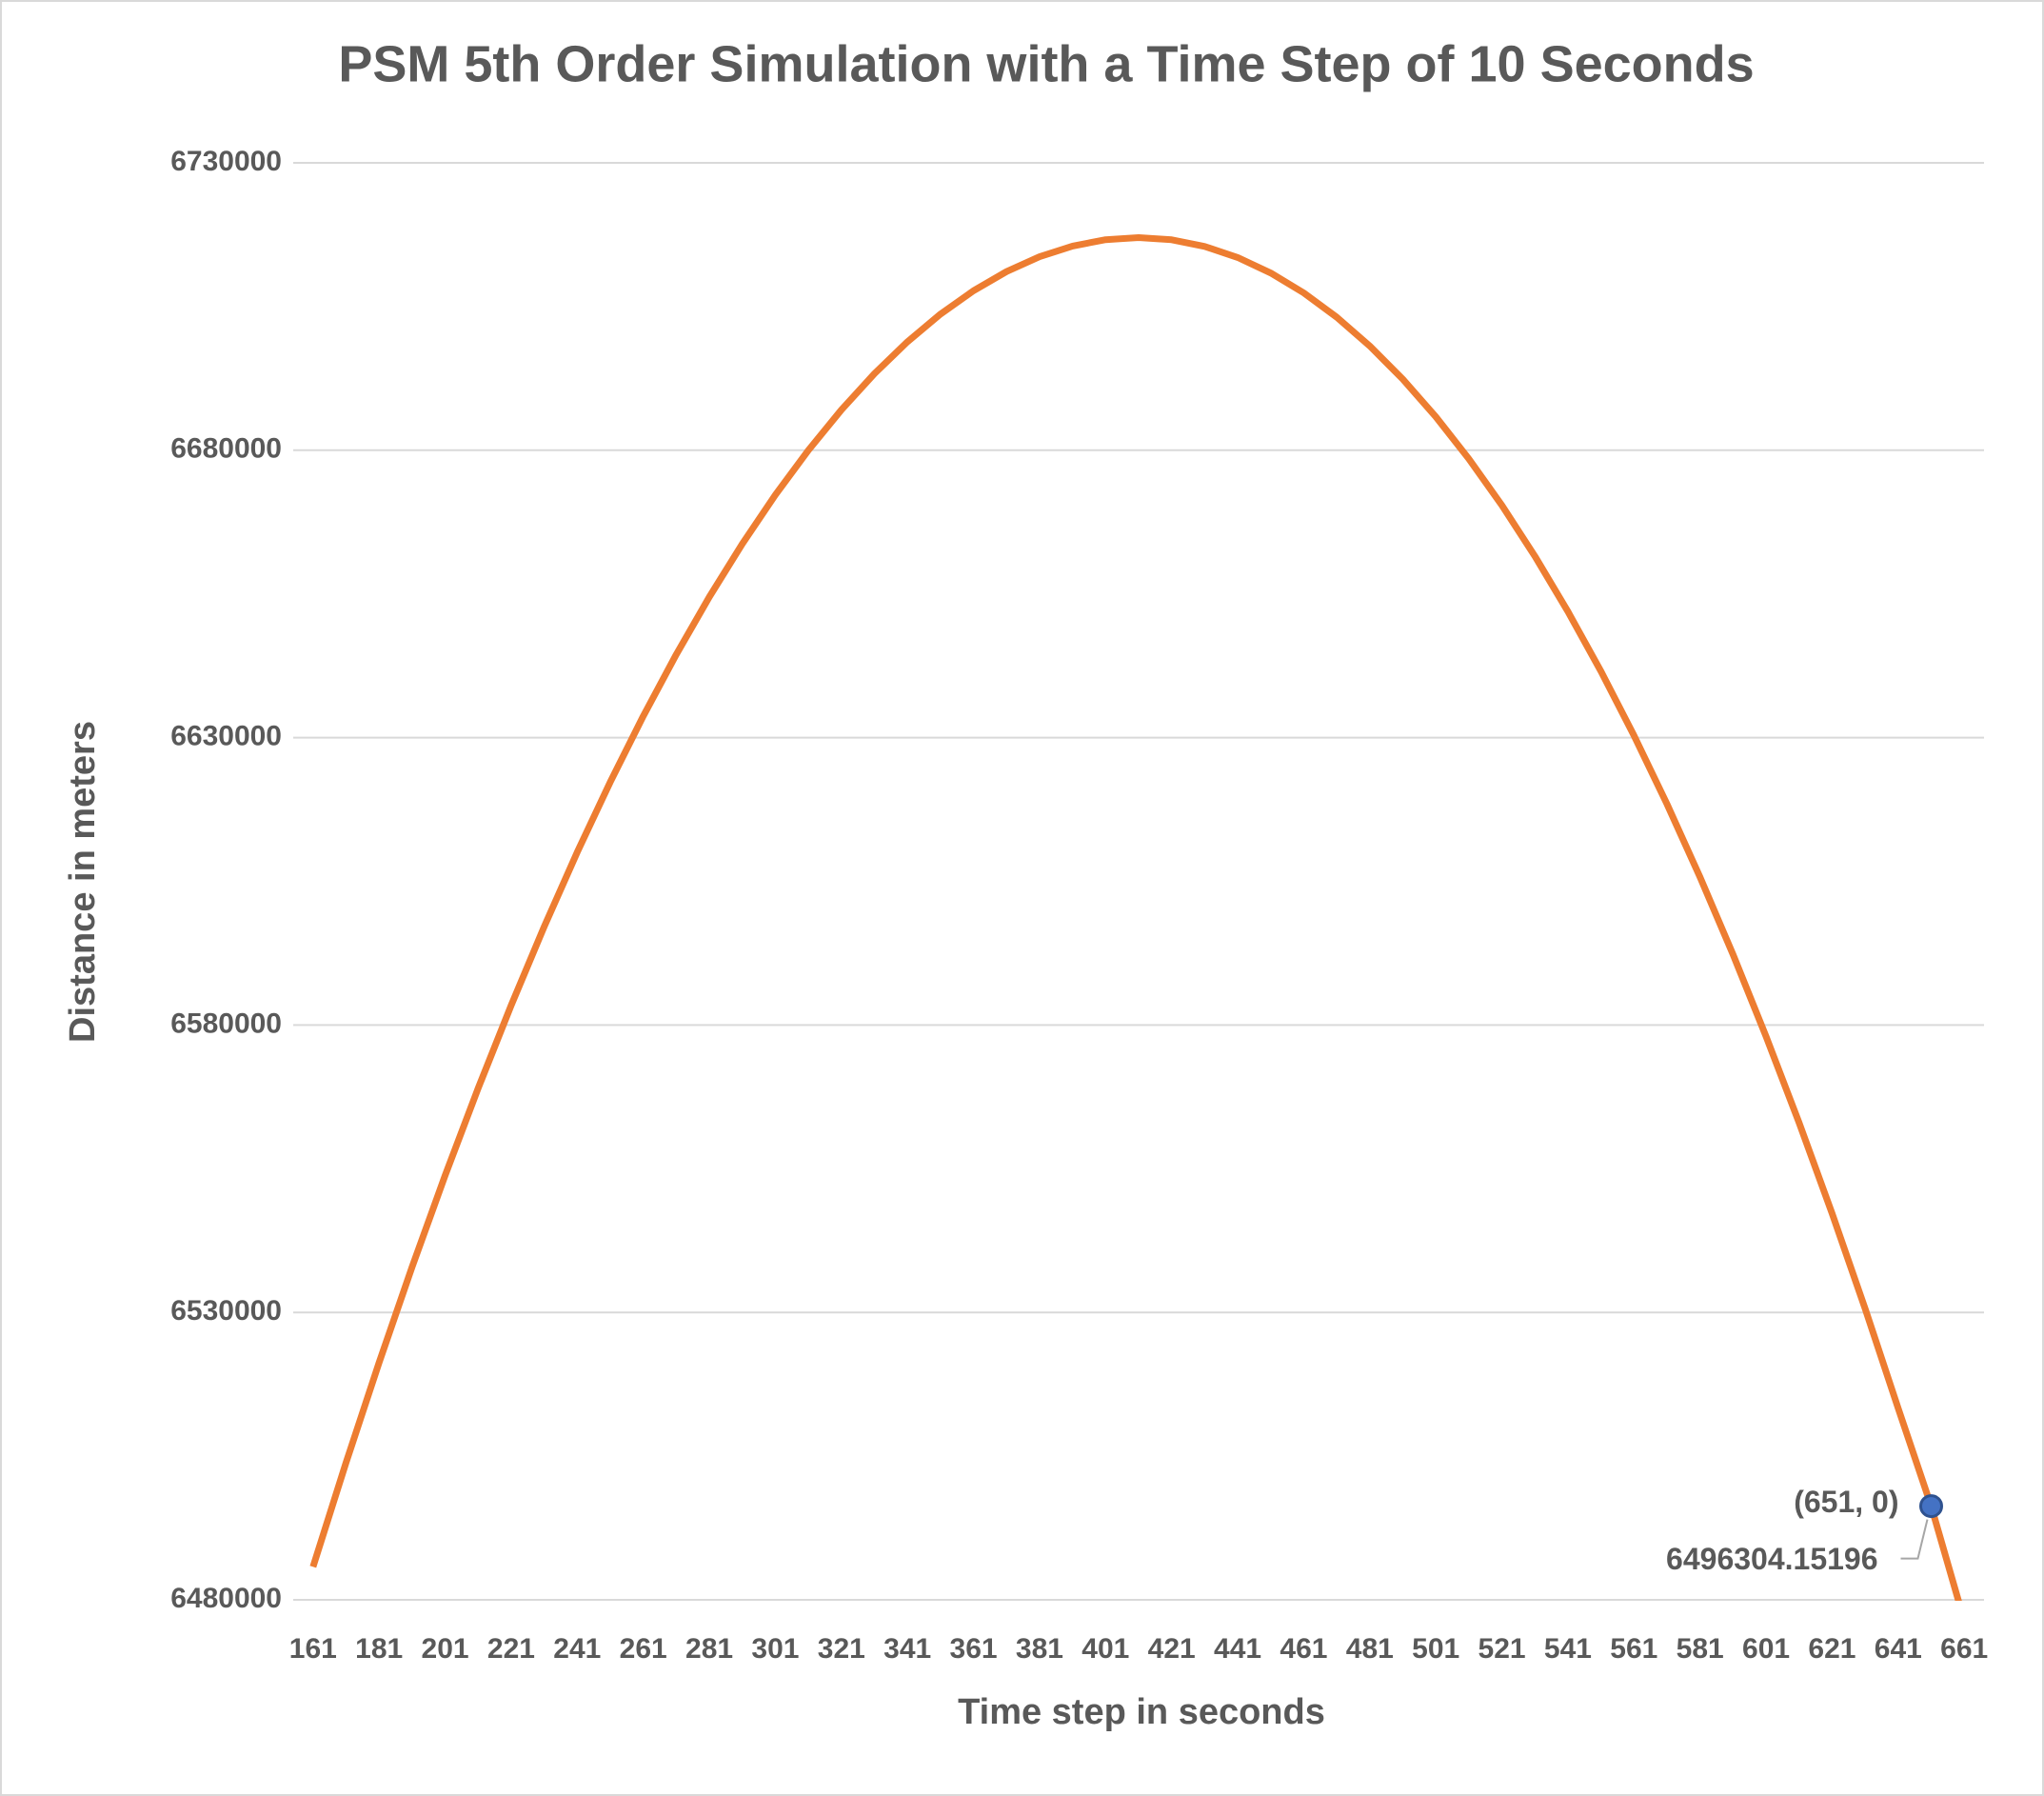 The width and height of the screenshot is (2044, 1796). What do you see at coordinates (83, 882) in the screenshot?
I see `y-axis-title: Distance in meters` at bounding box center [83, 882].